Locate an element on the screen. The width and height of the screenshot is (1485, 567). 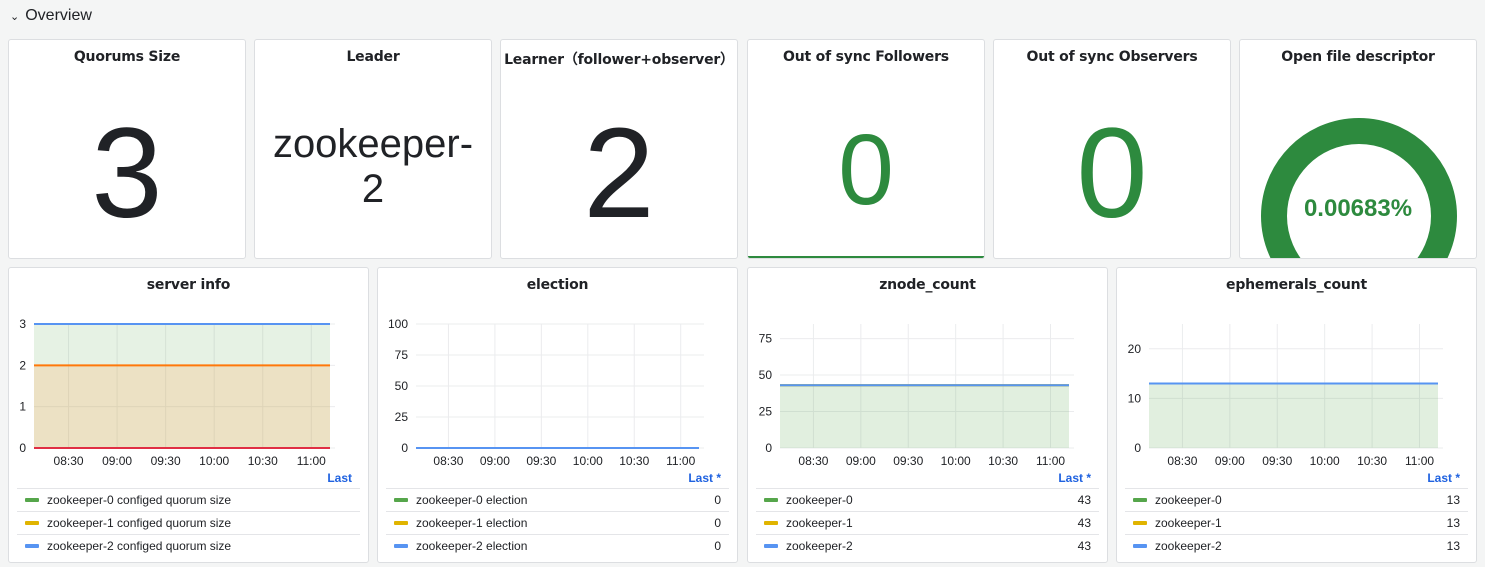
panel-out-of-sync-observers: Out of sync Observers 0 is located at coordinates (1112, 149).